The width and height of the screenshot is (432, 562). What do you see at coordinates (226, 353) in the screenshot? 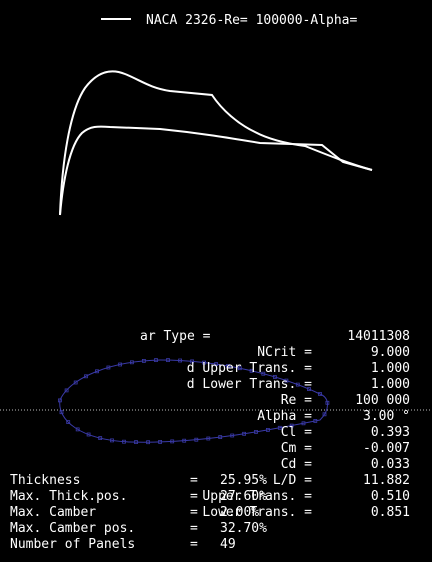
I see `param-label: NCrit =` at bounding box center [226, 353].